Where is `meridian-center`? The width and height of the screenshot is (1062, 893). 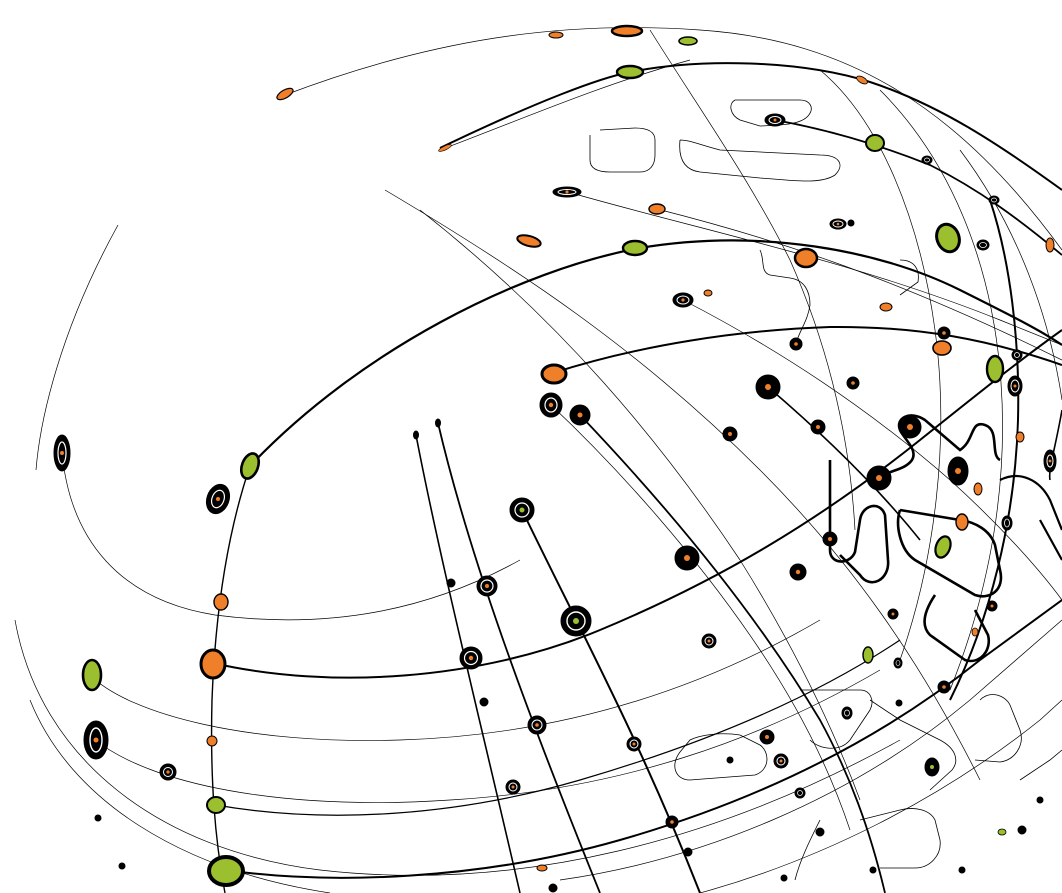
meridian-center is located at coordinates (752, 280).